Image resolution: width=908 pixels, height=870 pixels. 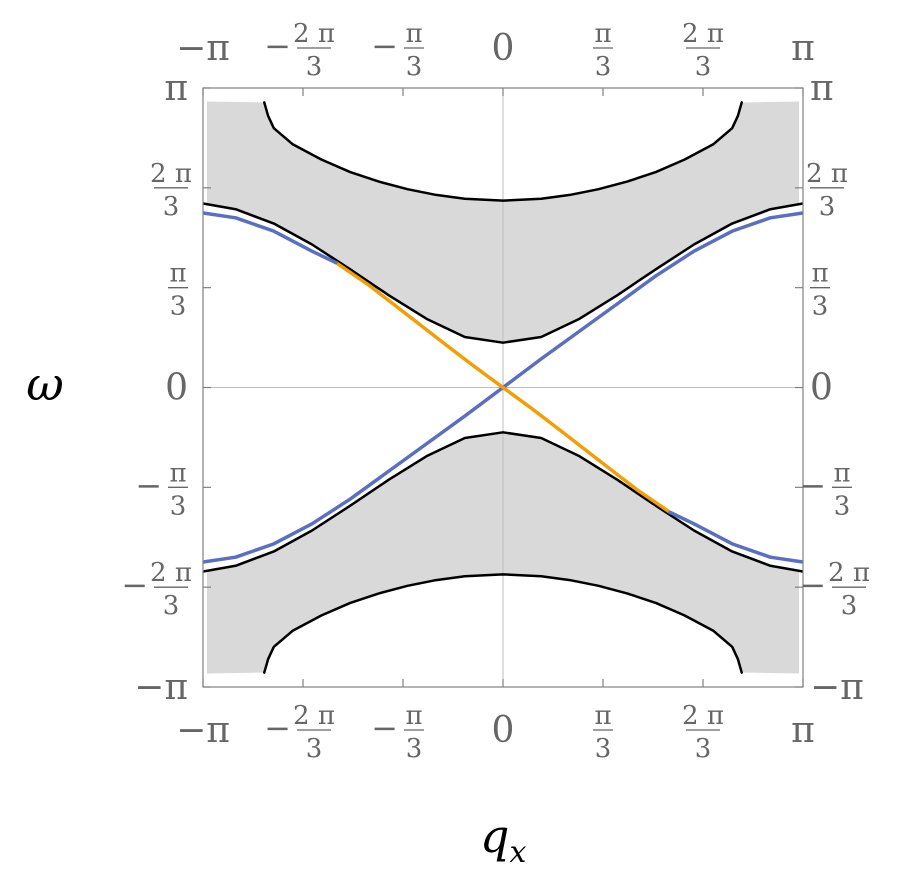 I want to click on x-axis-label: qx, so click(x=503, y=839).